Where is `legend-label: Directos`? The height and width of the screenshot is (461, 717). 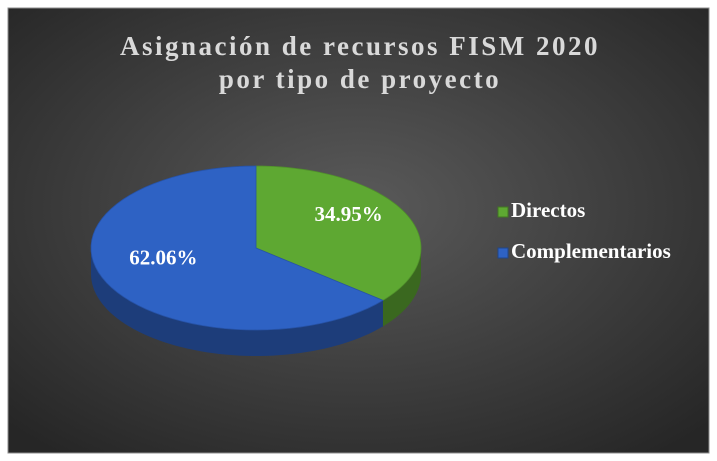
legend-label: Directos is located at coordinates (548, 210).